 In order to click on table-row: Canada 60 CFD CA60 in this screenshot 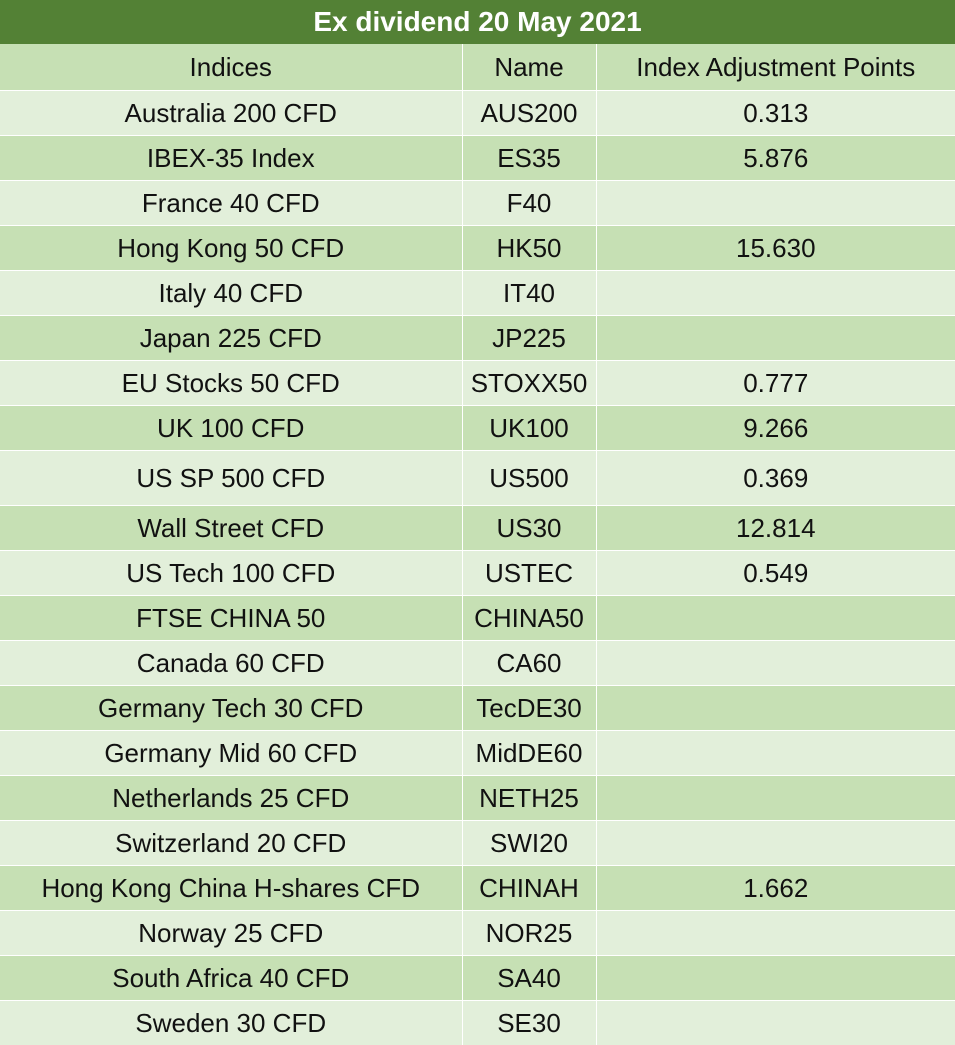, I will do `click(477, 663)`.